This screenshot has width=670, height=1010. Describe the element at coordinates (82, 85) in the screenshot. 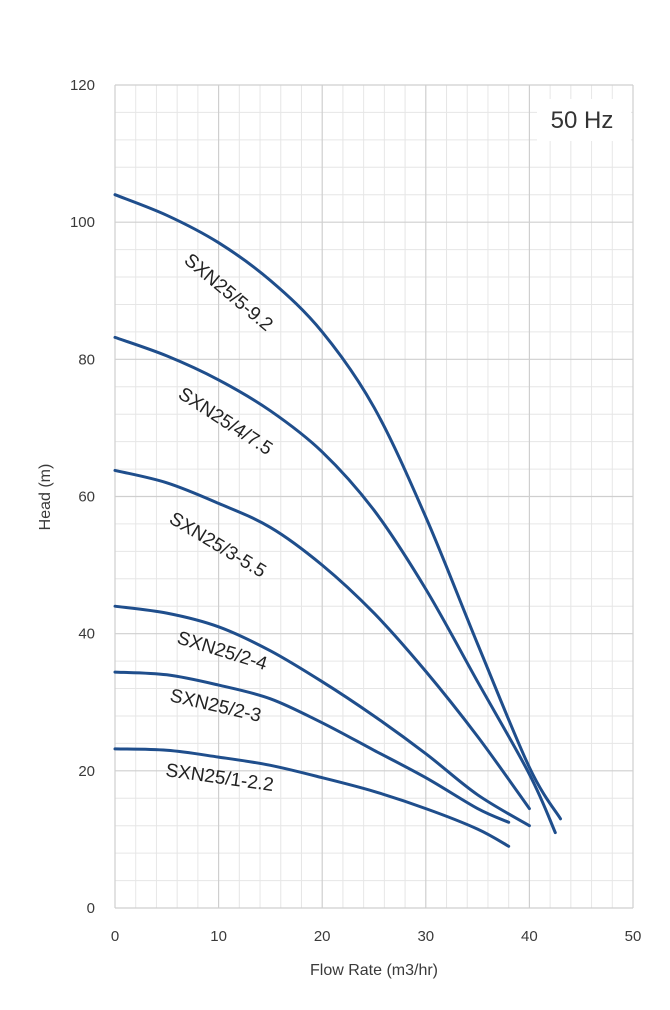

I see `y-tick-label: 120` at that location.